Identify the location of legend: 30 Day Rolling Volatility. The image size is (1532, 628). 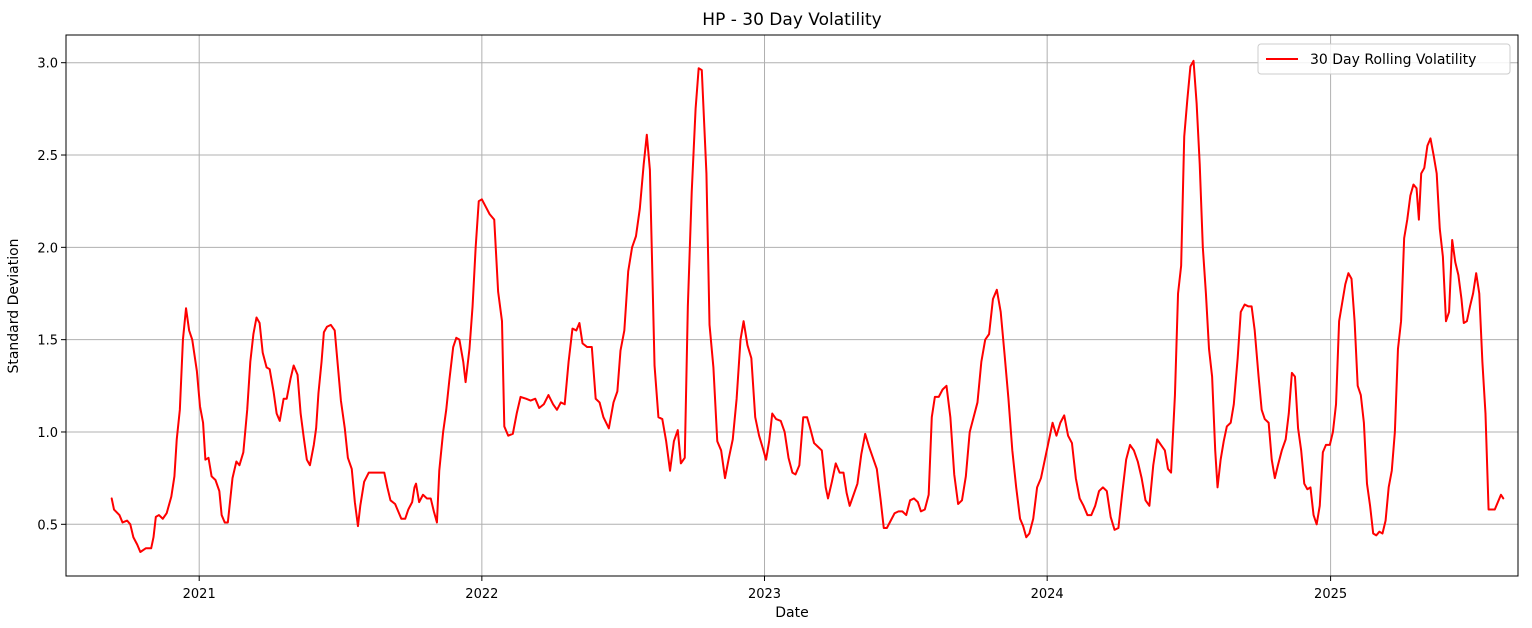
(1384, 59).